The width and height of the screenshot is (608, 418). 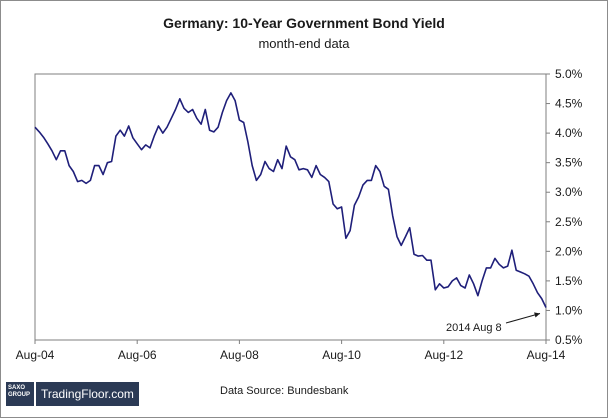 What do you see at coordinates (304, 43) in the screenshot?
I see `chart-subtitle: month-end data` at bounding box center [304, 43].